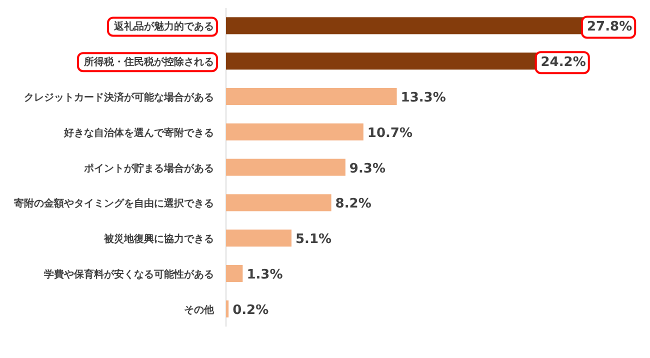  I want to click on y-tick-label: 好きな自治体を選んで寄附できる, so click(138, 132).